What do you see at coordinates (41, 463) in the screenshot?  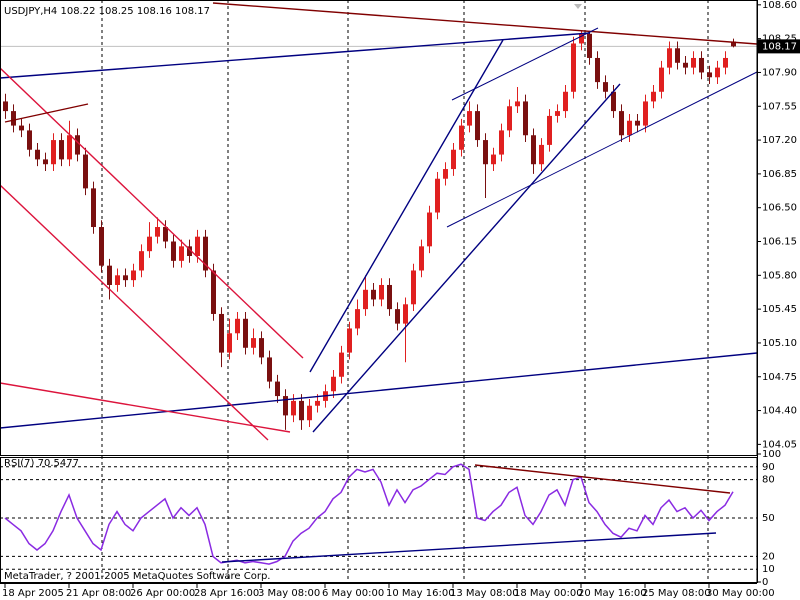 I see `rsi-title: RSI(7) 70.5477` at bounding box center [41, 463].